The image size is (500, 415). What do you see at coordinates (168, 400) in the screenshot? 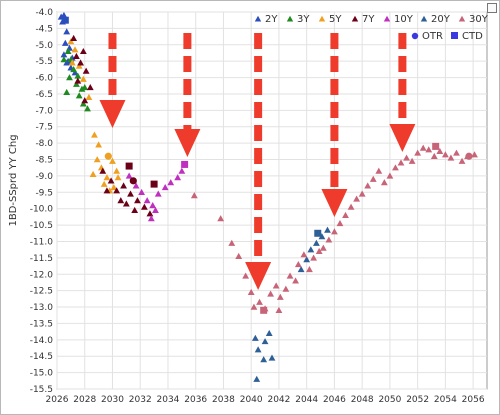
I see `x-tick-label: 2034` at bounding box center [168, 400].